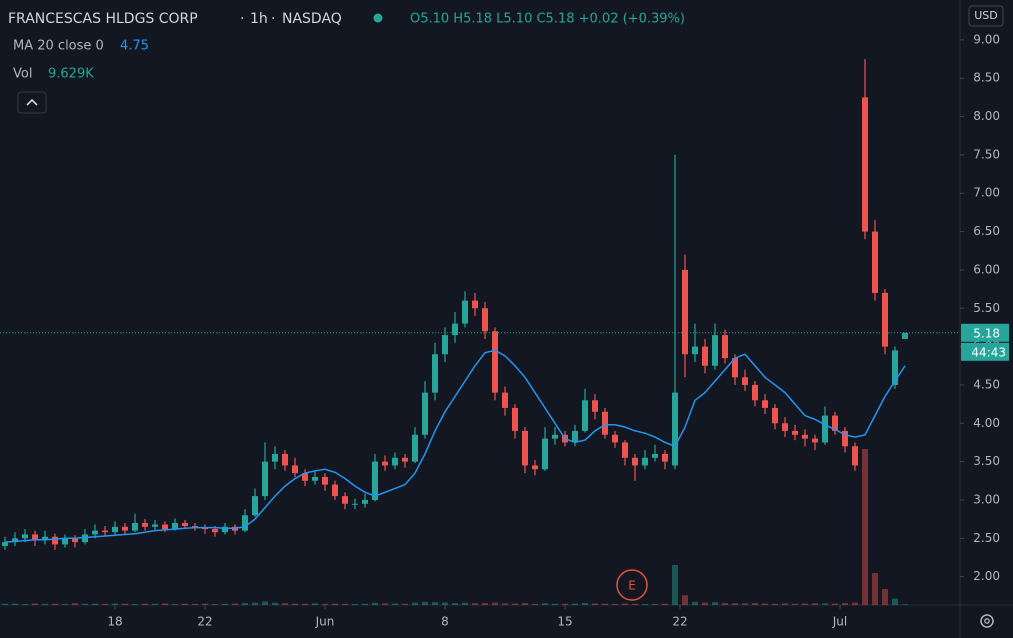 Image resolution: width=1013 pixels, height=638 pixels. I want to click on y-tick-label: 3.00, so click(986, 499).